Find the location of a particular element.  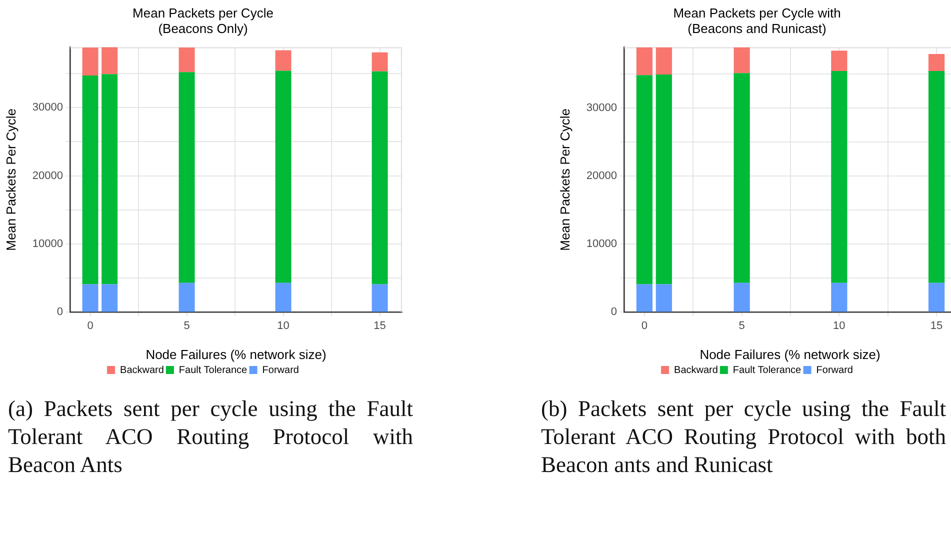

text: (b) Packets sent per cycle using the Fault Tolerant ACO Routing Protocol with both Beacon ants and Runicast is located at coordinates (743, 437).